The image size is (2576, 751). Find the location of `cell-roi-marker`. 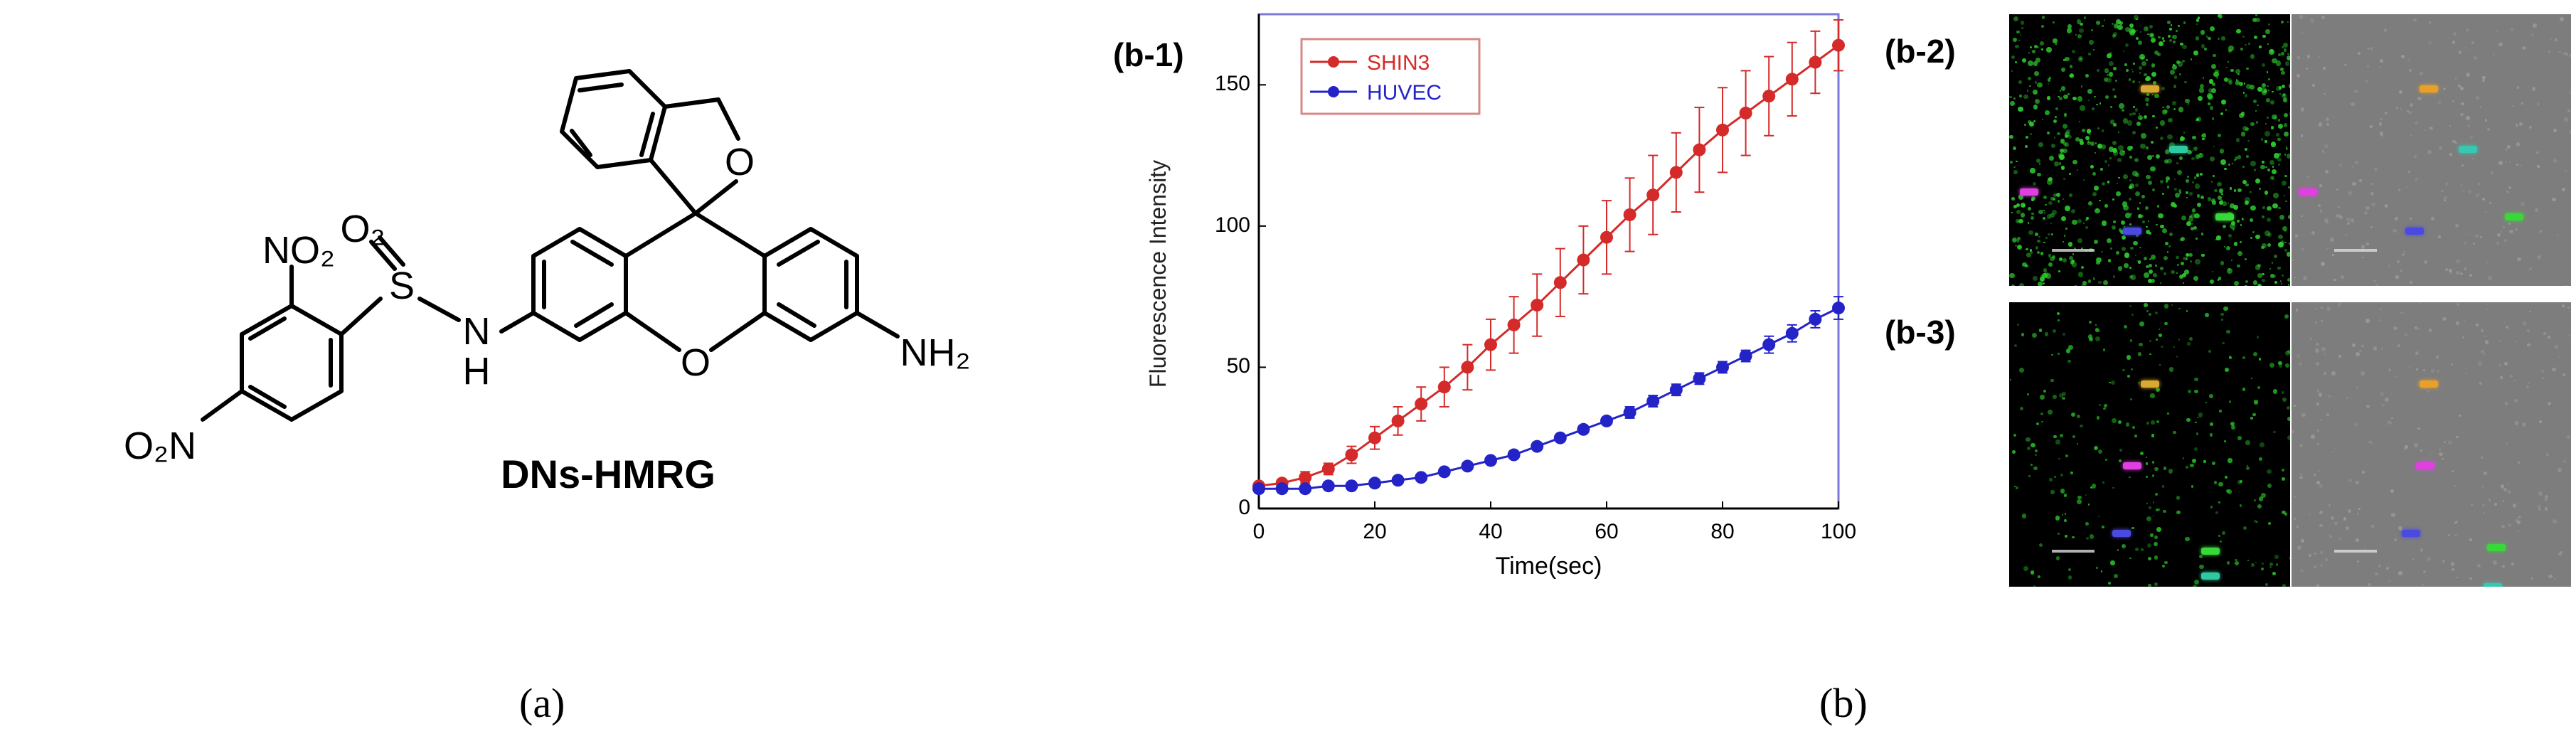

cell-roi-marker is located at coordinates (2308, 192).